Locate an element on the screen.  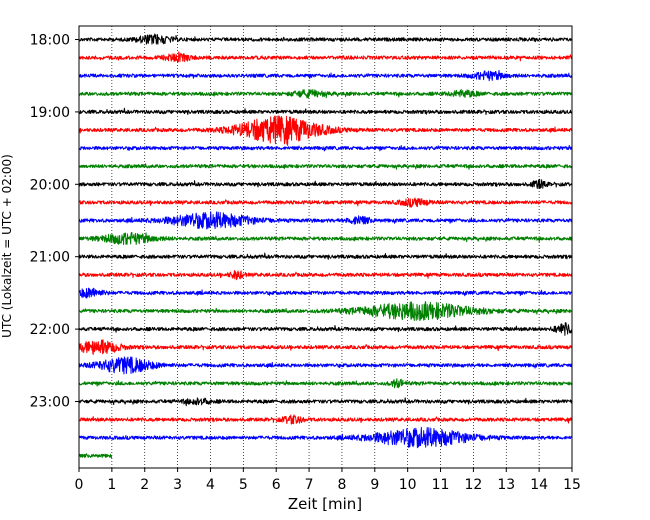
x-tick-label: 11 is located at coordinates (441, 485).